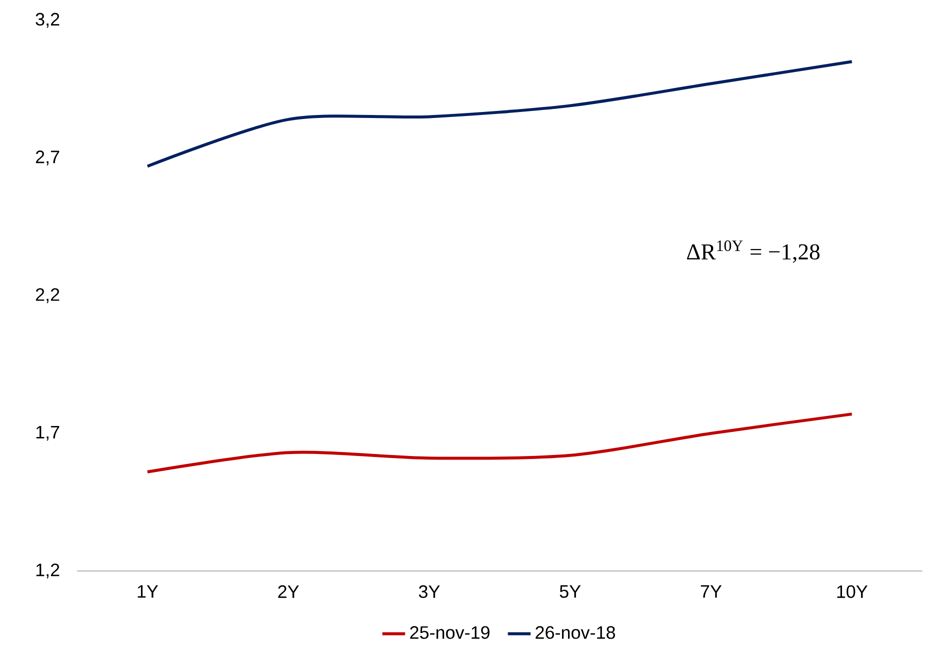 The width and height of the screenshot is (930, 663). I want to click on legend-label: 25-nov-19, so click(450, 632).